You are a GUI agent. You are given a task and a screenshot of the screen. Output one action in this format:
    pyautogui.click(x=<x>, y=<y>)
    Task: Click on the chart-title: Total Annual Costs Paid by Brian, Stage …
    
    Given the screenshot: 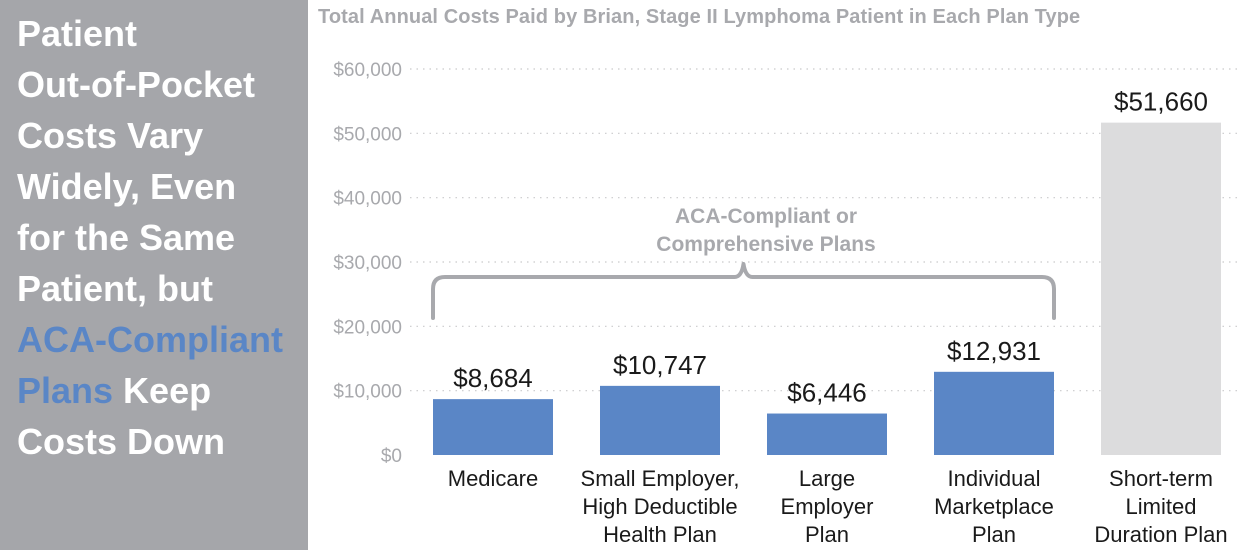 What is the action you would take?
    pyautogui.click(x=699, y=17)
    